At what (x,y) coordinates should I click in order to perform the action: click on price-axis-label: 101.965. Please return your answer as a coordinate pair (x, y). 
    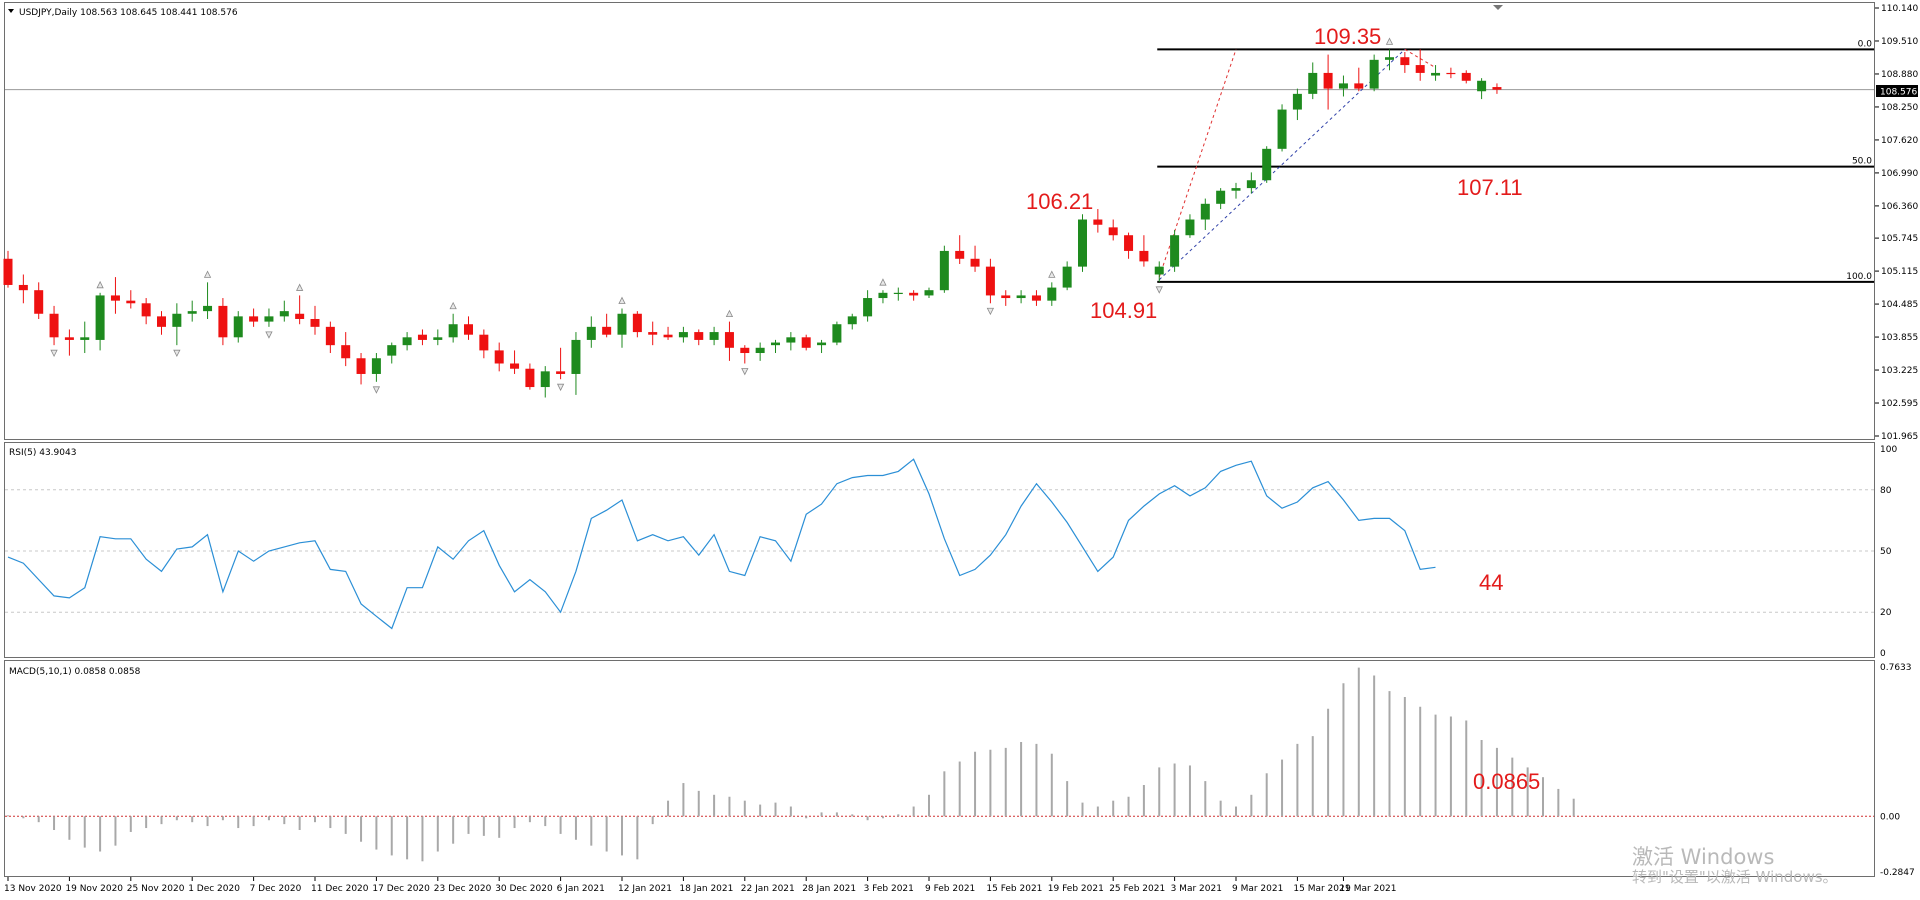
    Looking at the image, I should click on (1899, 437).